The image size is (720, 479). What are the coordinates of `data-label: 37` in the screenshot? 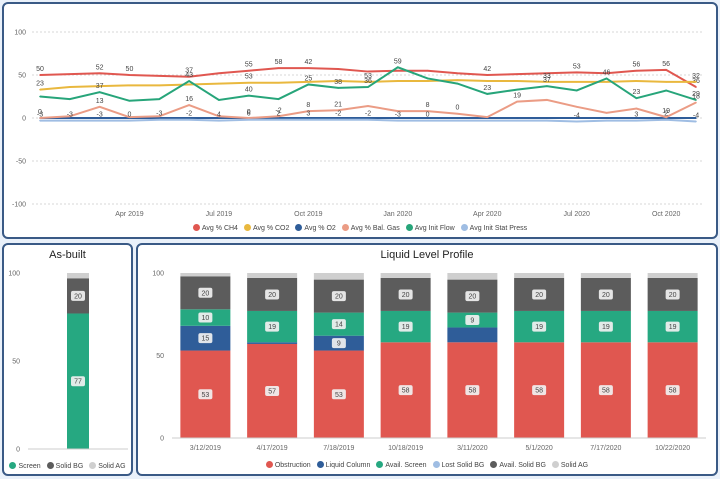 It's located at (547, 80).